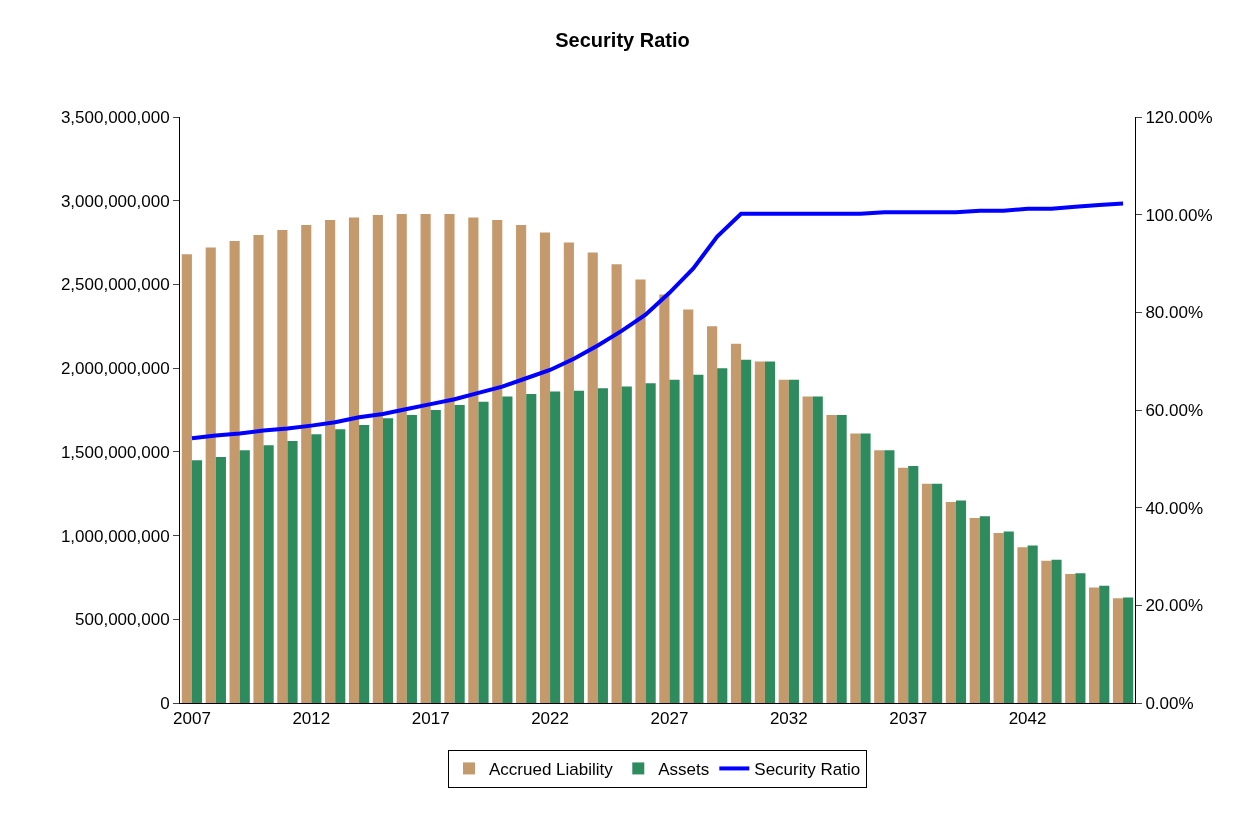  I want to click on legend-label: Accrued Liability, so click(551, 770).